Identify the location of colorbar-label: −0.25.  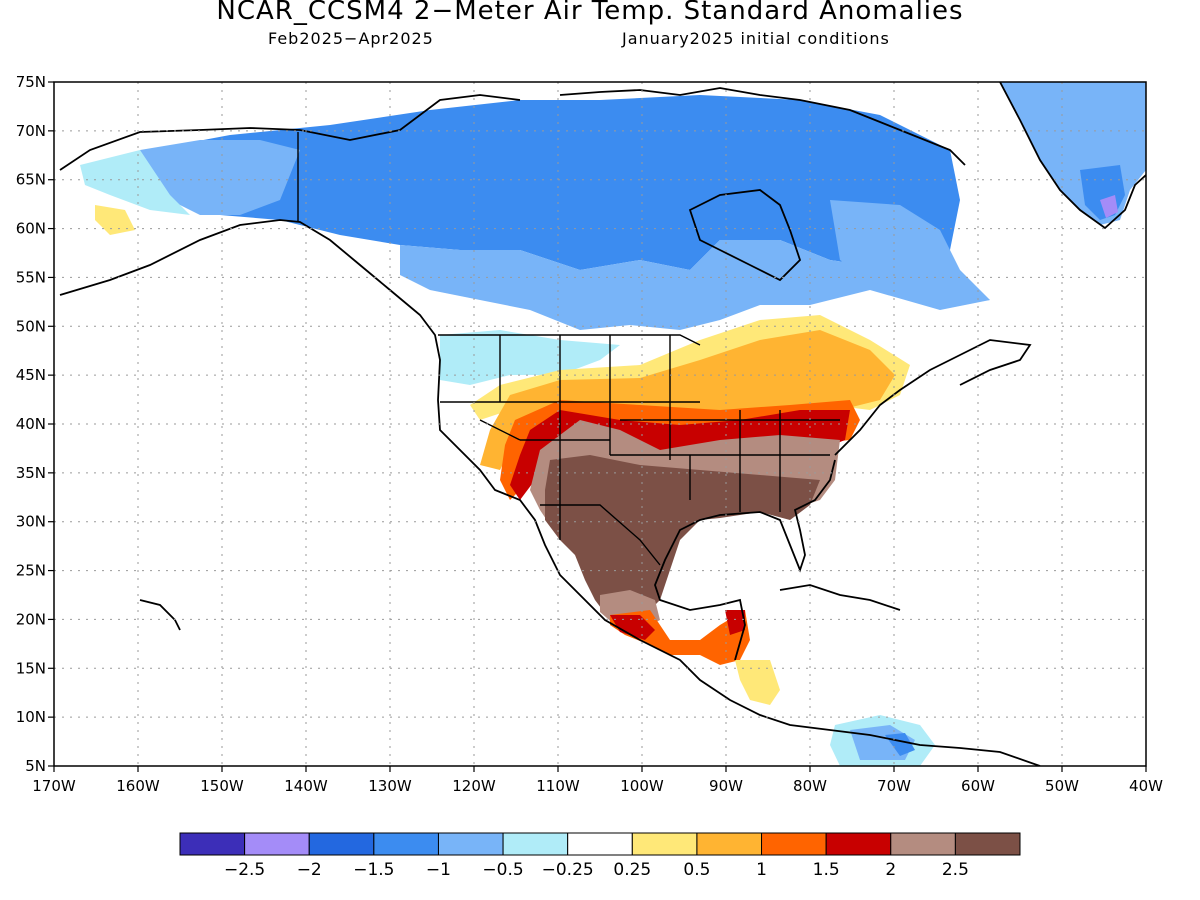
(568, 870).